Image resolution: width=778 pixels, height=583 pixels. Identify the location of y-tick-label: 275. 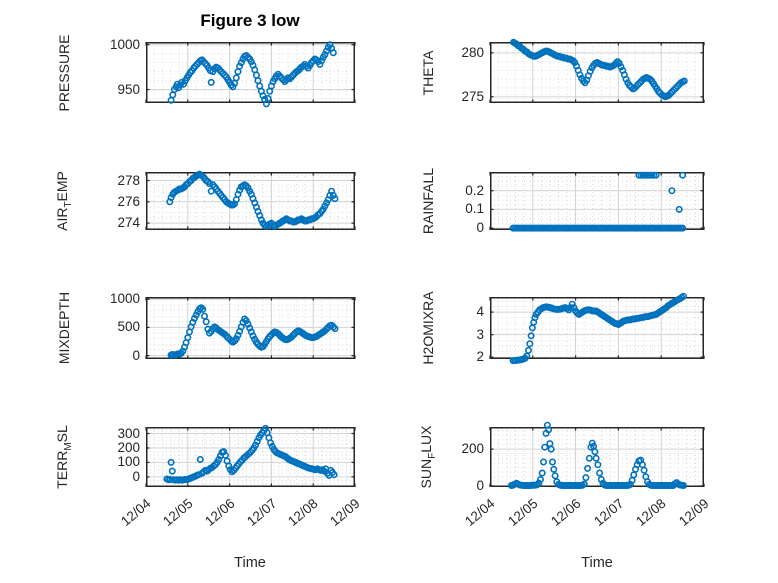
(472, 96).